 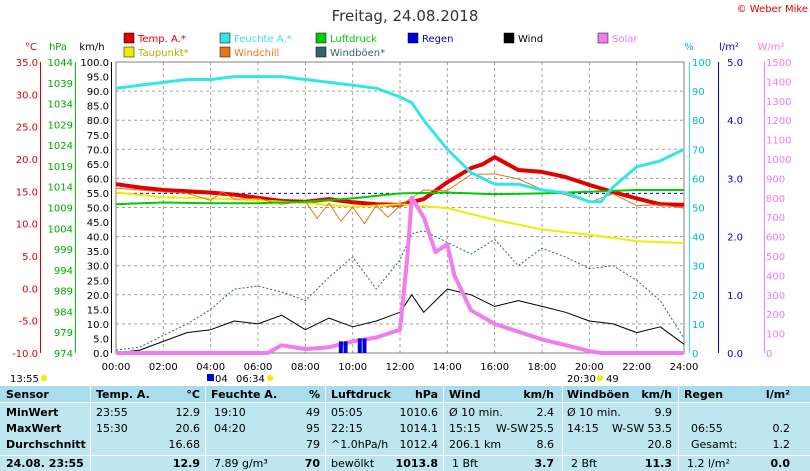 I want to click on humidity-tick: 70, so click(x=698, y=150).